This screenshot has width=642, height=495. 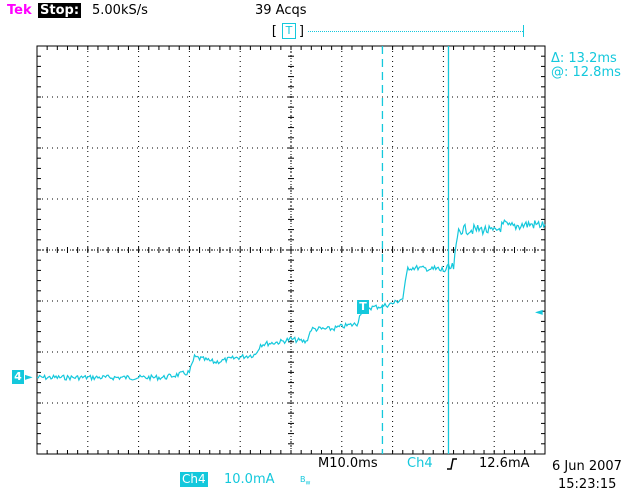 What do you see at coordinates (305, 481) in the screenshot?
I see `bandwidth-limit-icon: Bw` at bounding box center [305, 481].